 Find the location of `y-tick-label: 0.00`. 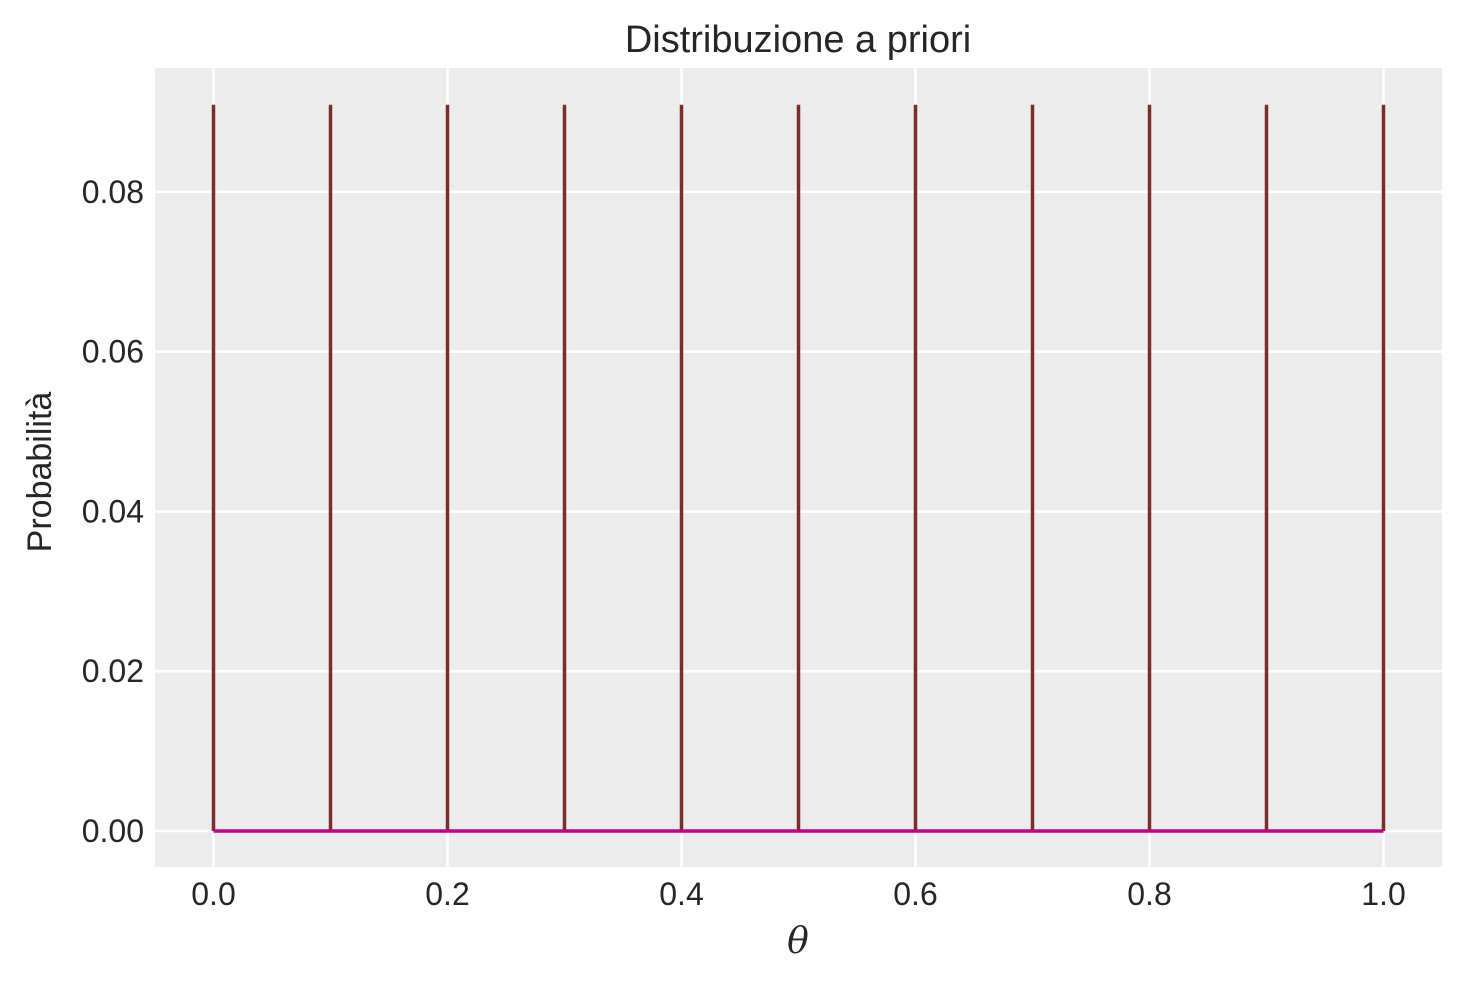

y-tick-label: 0.00 is located at coordinates (113, 831).